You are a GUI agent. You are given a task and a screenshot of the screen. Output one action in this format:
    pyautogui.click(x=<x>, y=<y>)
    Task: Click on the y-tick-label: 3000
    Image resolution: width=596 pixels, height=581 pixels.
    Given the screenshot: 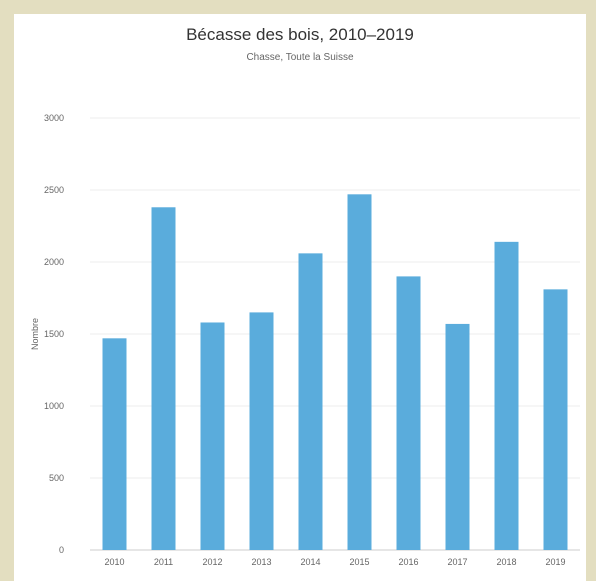 What is the action you would take?
    pyautogui.click(x=54, y=118)
    